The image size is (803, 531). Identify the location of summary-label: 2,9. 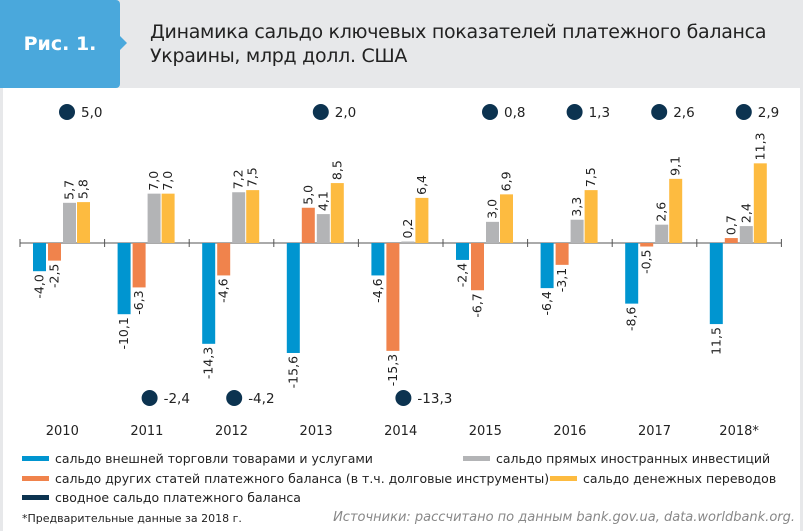
(768, 113).